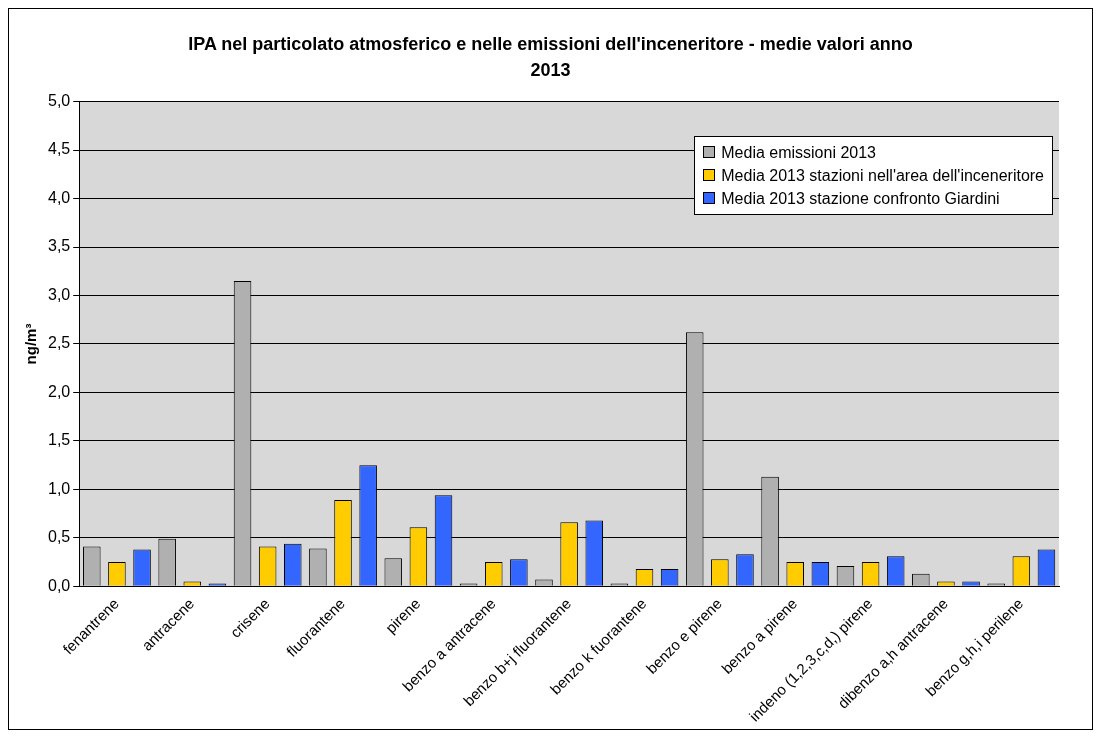  I want to click on y-tick-label: 3,5, so click(59, 246).